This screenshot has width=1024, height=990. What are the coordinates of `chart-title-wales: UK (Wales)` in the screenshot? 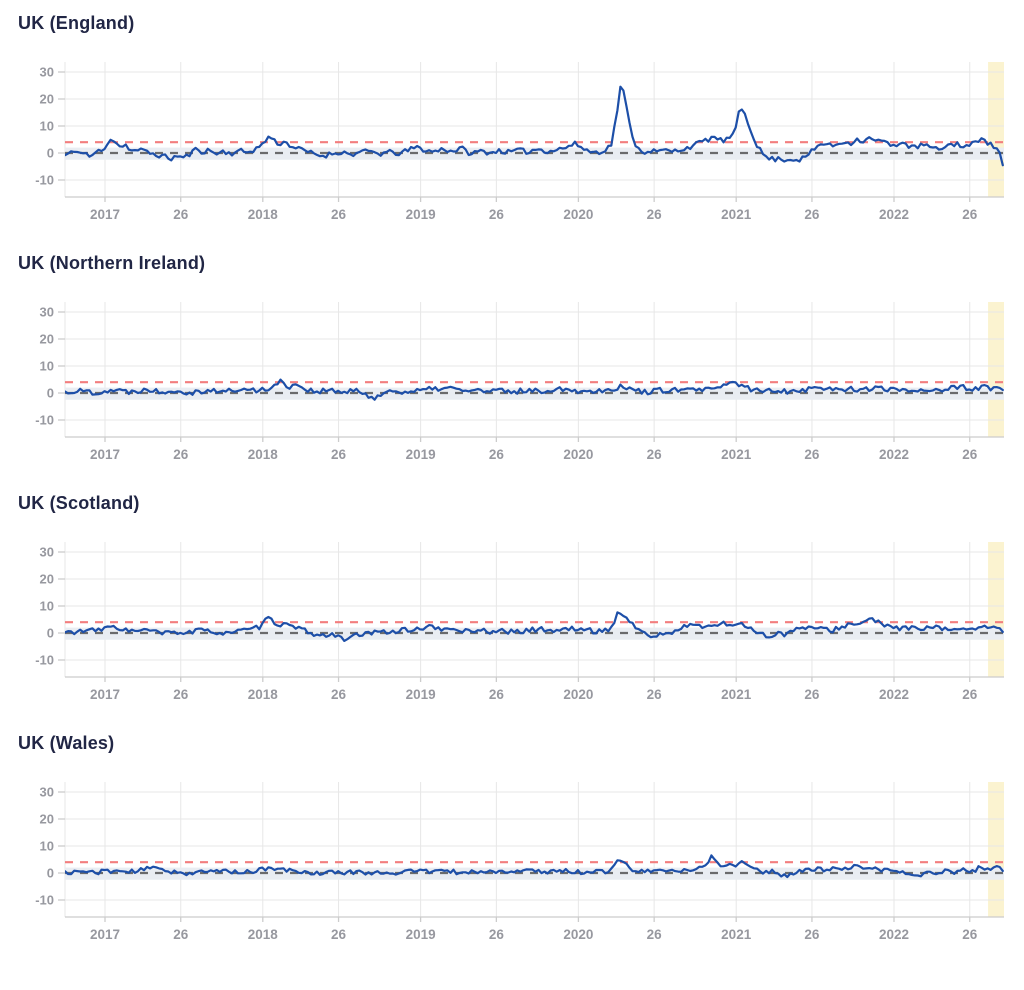 It's located at (66, 743).